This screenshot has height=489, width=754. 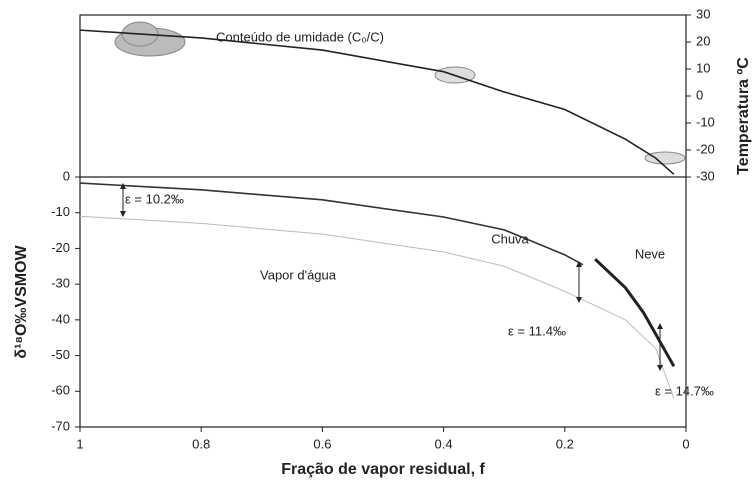 What do you see at coordinates (60, 318) in the screenshot?
I see `y-tick-label: -40` at bounding box center [60, 318].